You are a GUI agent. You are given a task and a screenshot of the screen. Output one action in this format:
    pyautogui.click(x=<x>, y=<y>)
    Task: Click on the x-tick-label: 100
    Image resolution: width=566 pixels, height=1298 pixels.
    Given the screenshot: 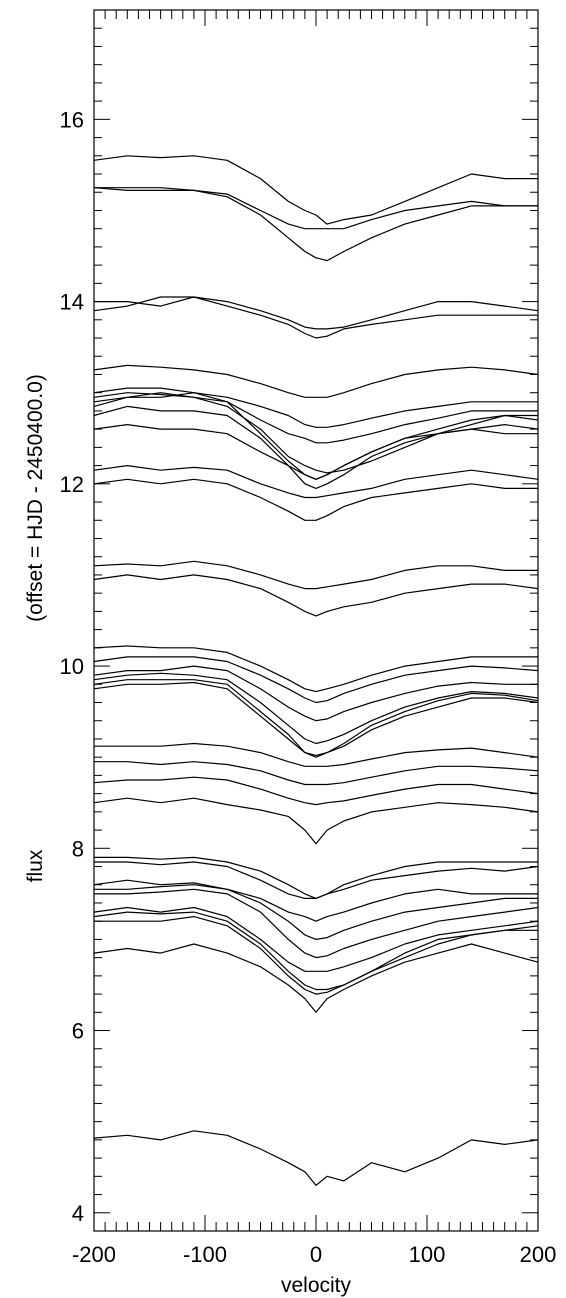 What is the action you would take?
    pyautogui.click(x=427, y=1254)
    